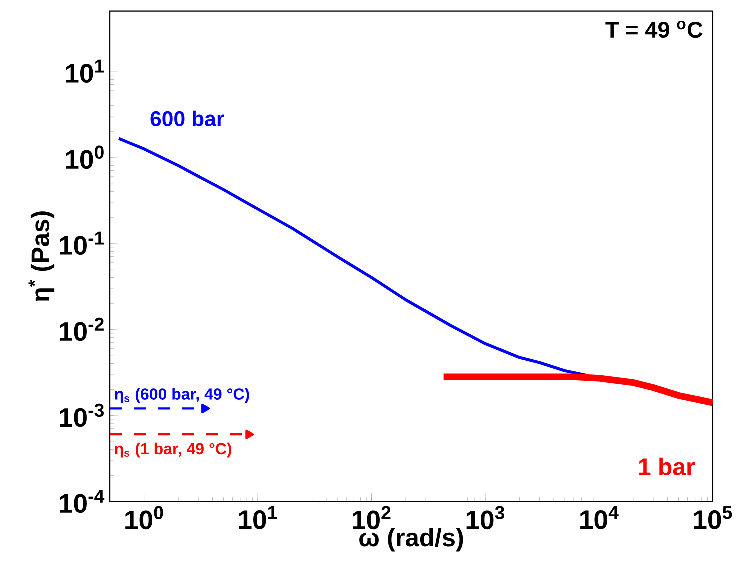 The height and width of the screenshot is (567, 739). I want to click on y-tick-label: 10$^{-4}$, so click(82, 502).